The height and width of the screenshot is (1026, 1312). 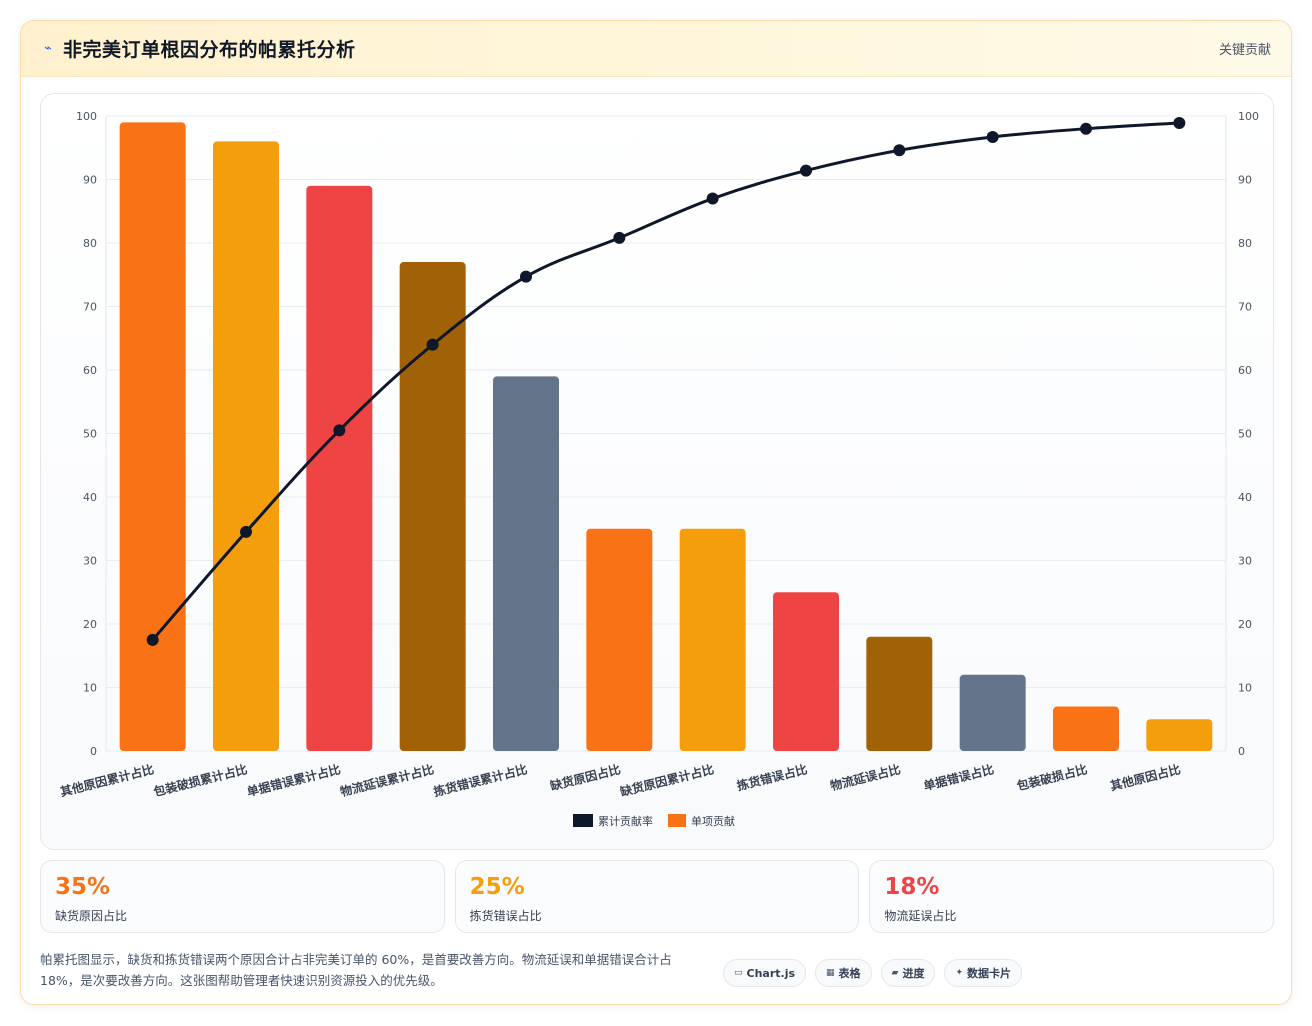 What do you see at coordinates (1248, 116) in the screenshot?
I see `y-tick-label-right: 100` at bounding box center [1248, 116].